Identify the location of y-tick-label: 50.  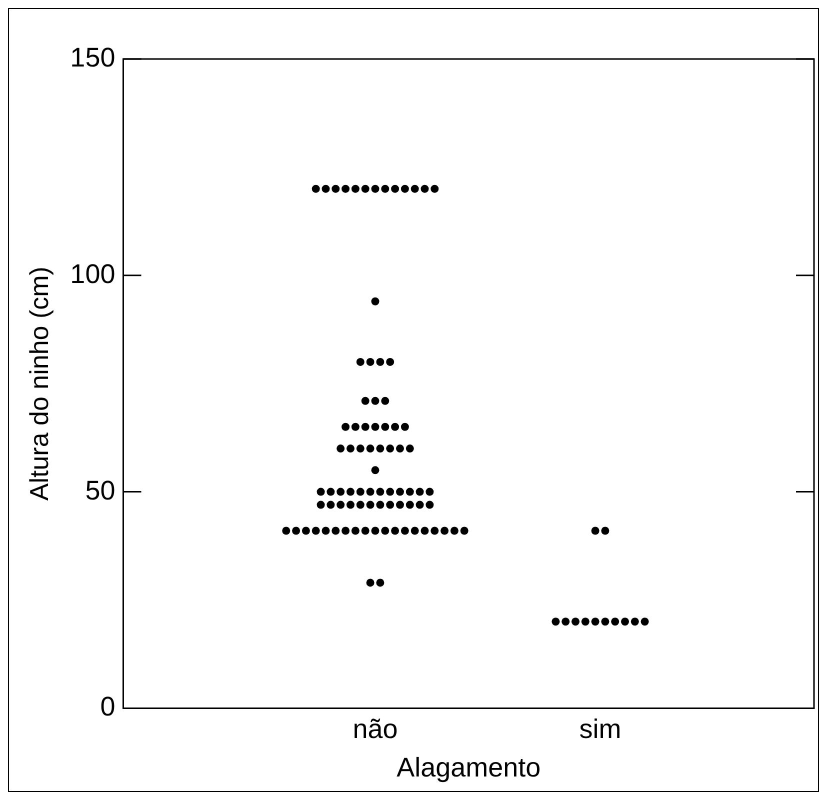
(100, 490).